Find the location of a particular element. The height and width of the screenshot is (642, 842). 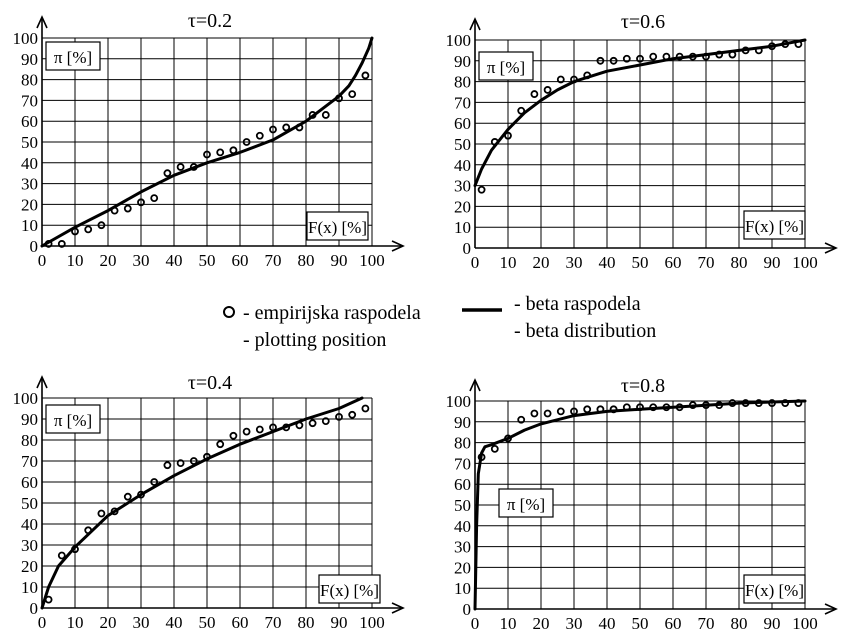

legend-empirical-marker-icon is located at coordinates (229, 312).